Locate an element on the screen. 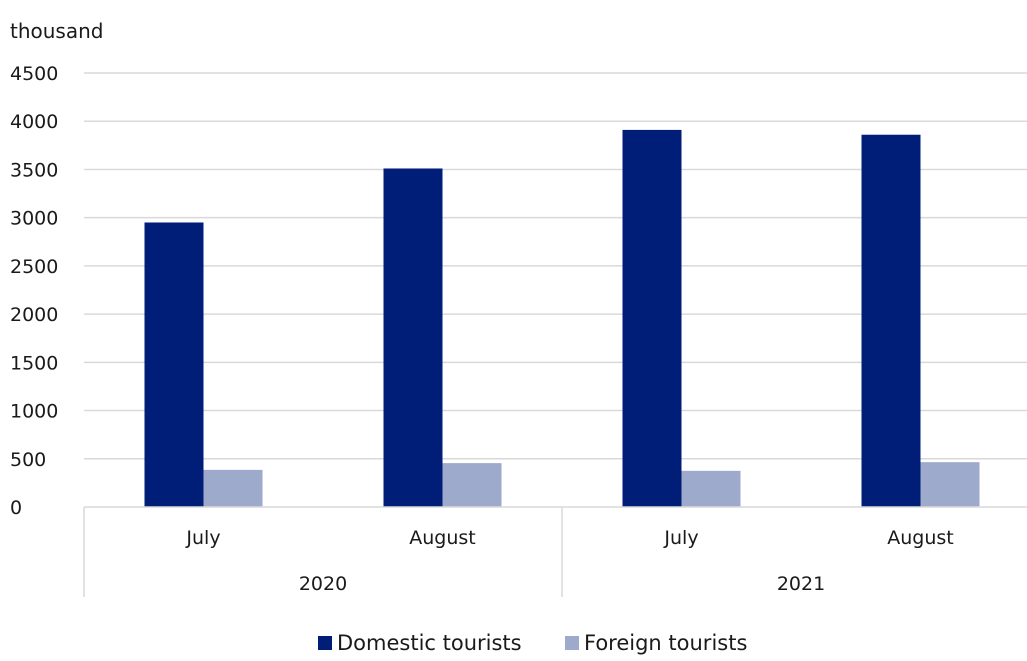 This screenshot has height=661, width=1027. legend-label: Foreign tourists is located at coordinates (665, 643).